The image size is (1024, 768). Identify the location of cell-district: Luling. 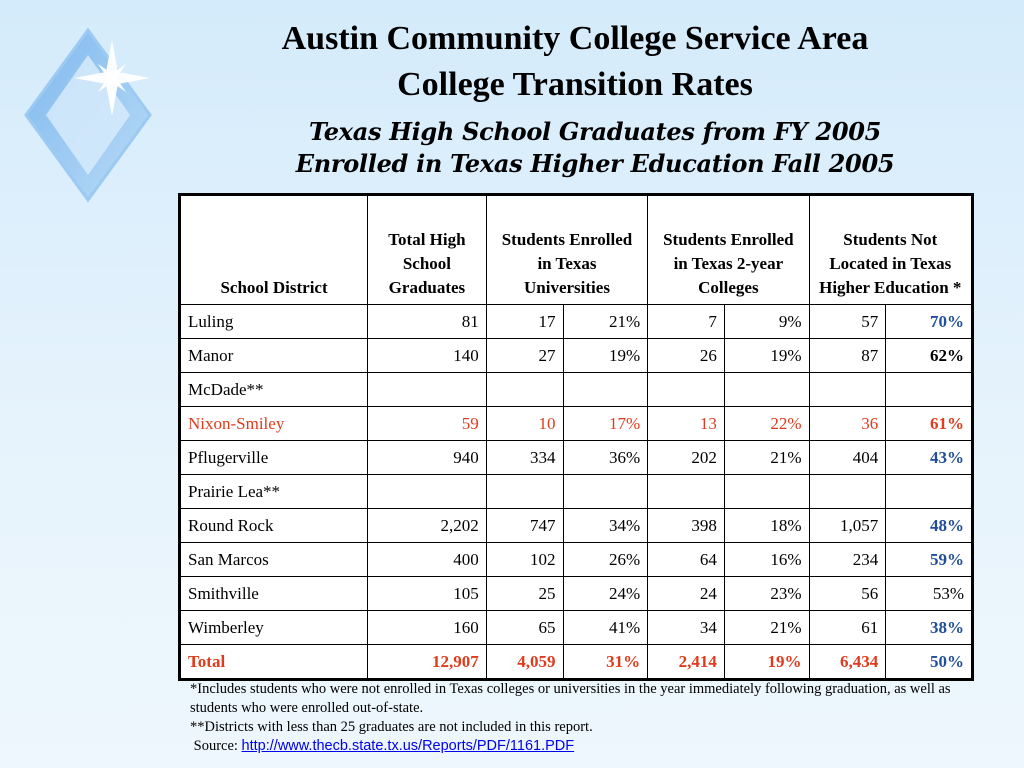
(273, 321).